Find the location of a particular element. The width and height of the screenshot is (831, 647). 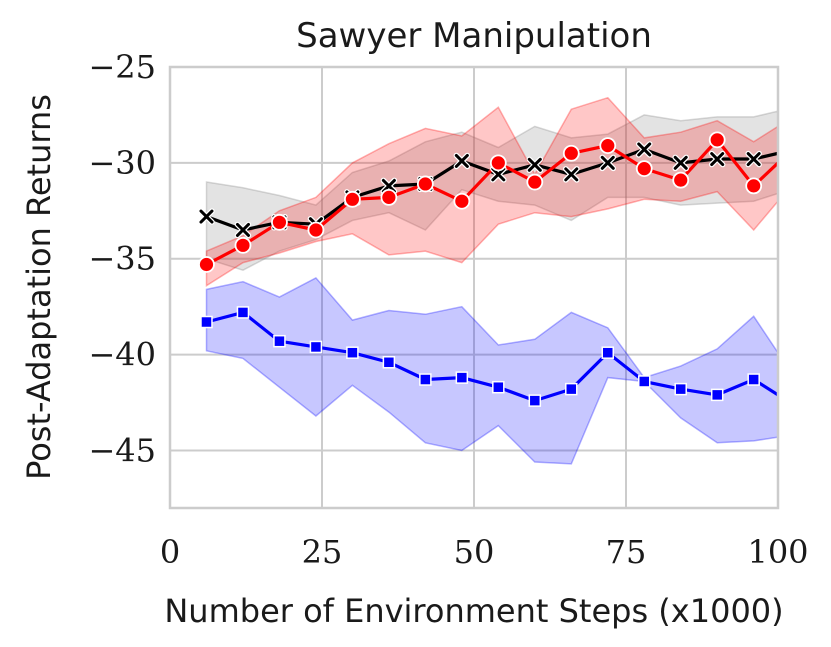

x-tick-label: 75 is located at coordinates (626, 552).